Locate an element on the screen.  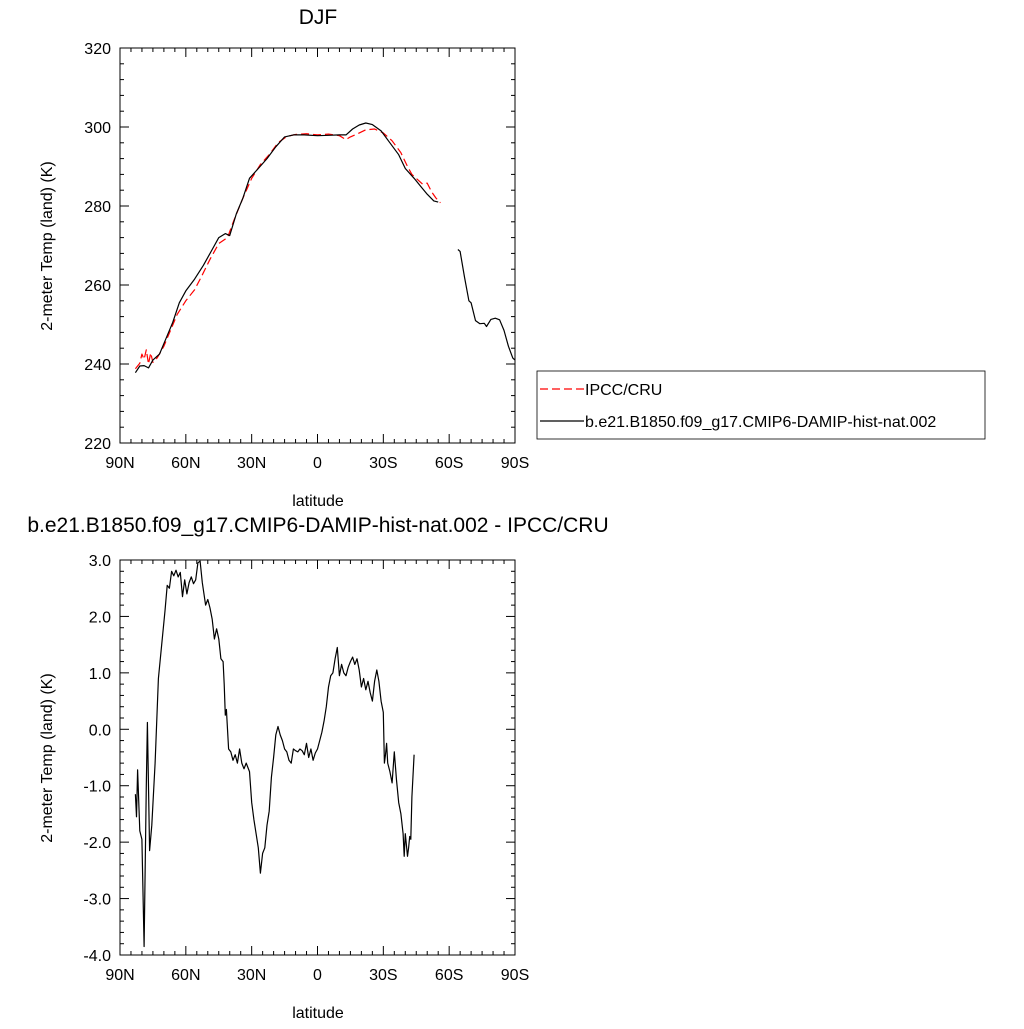
y-tick-label: 320 is located at coordinates (97, 49).